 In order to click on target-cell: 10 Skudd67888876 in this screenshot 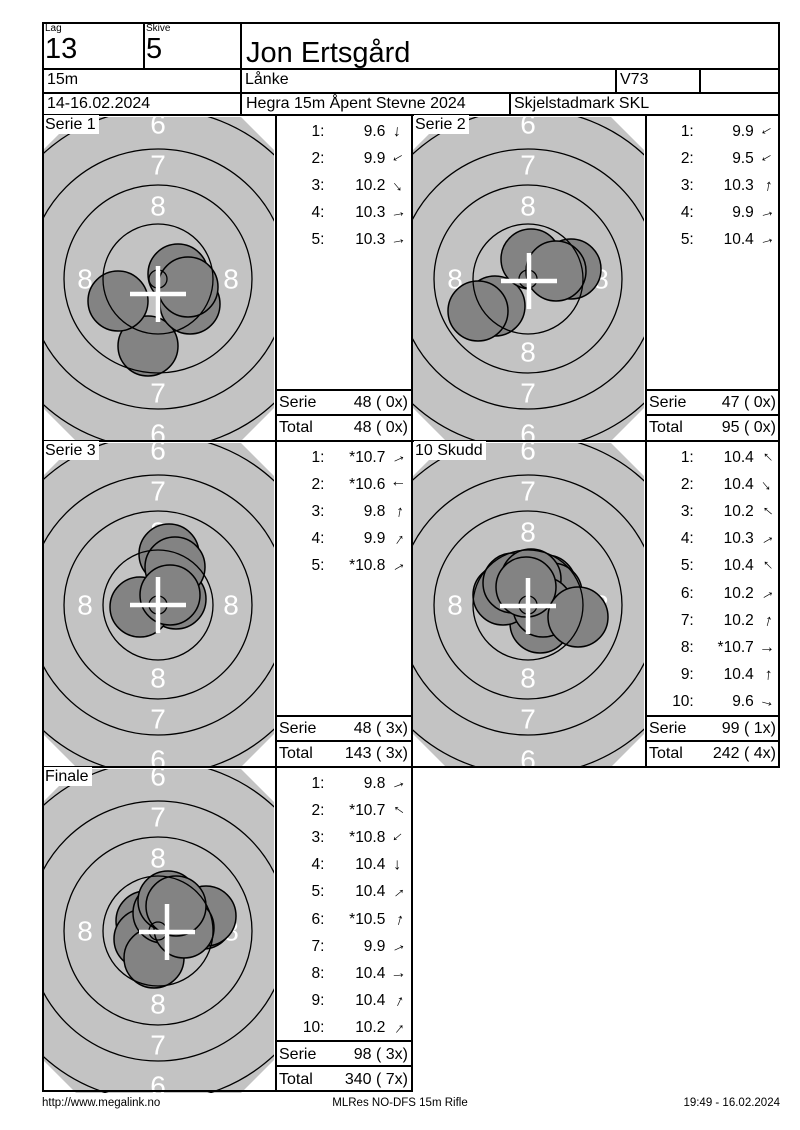, I will do `click(528, 604)`.